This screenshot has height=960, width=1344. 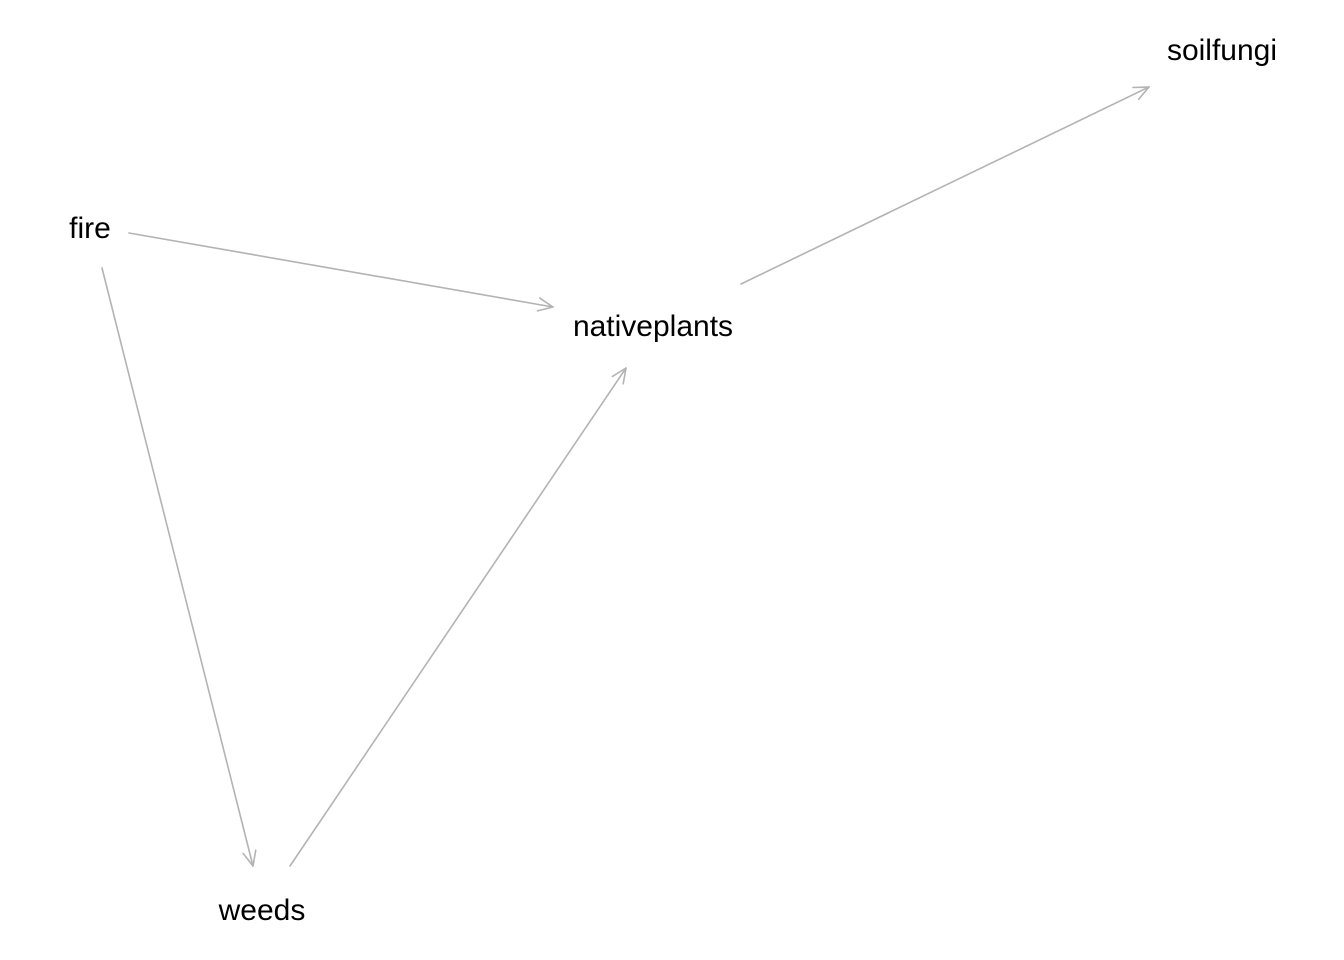 I want to click on edge-nativeplants-to-soilfungi, so click(x=945, y=185).